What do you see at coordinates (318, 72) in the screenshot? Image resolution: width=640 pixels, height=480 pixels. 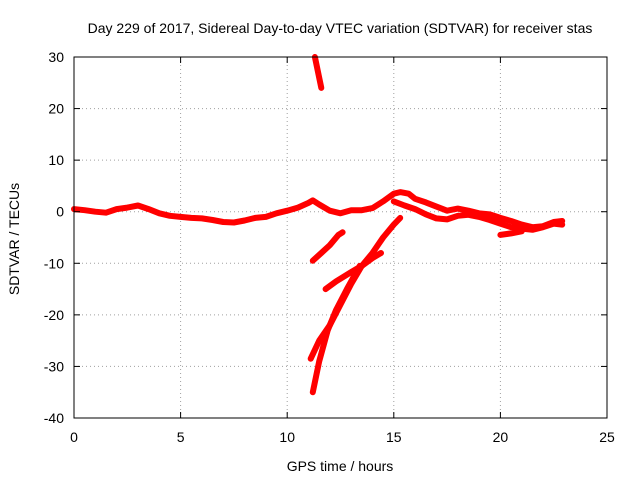 I see `series-arc-upper` at bounding box center [318, 72].